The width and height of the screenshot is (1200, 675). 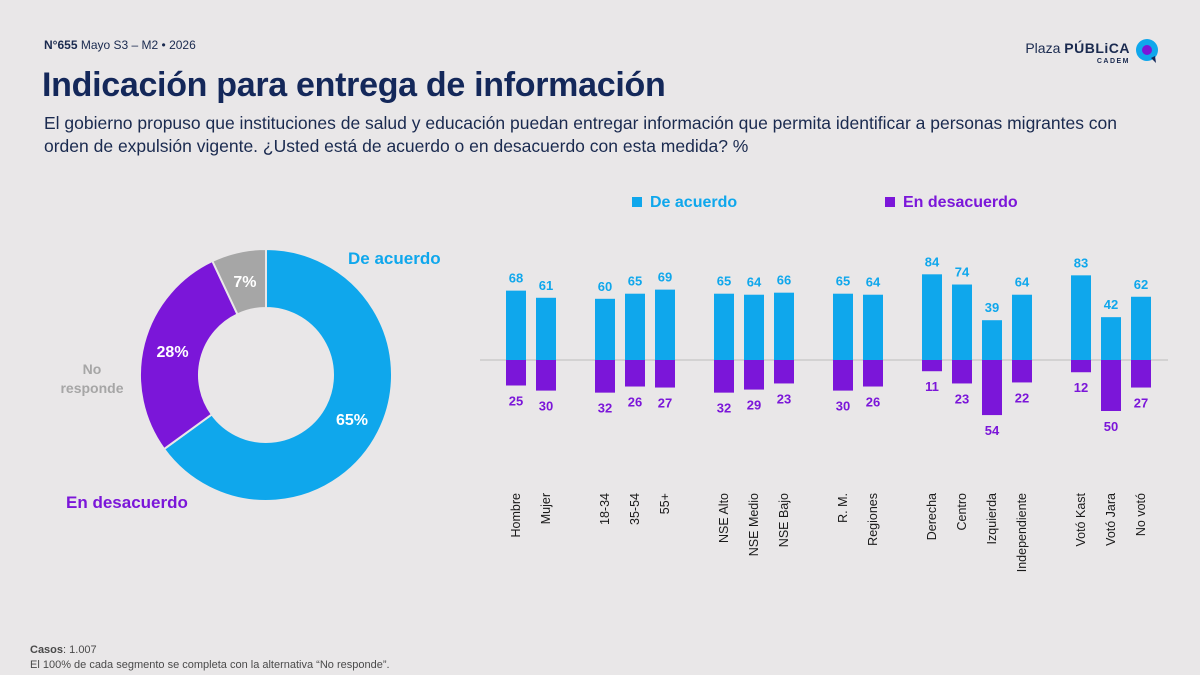 What do you see at coordinates (873, 519) in the screenshot?
I see `category-label-9: Regiones` at bounding box center [873, 519].